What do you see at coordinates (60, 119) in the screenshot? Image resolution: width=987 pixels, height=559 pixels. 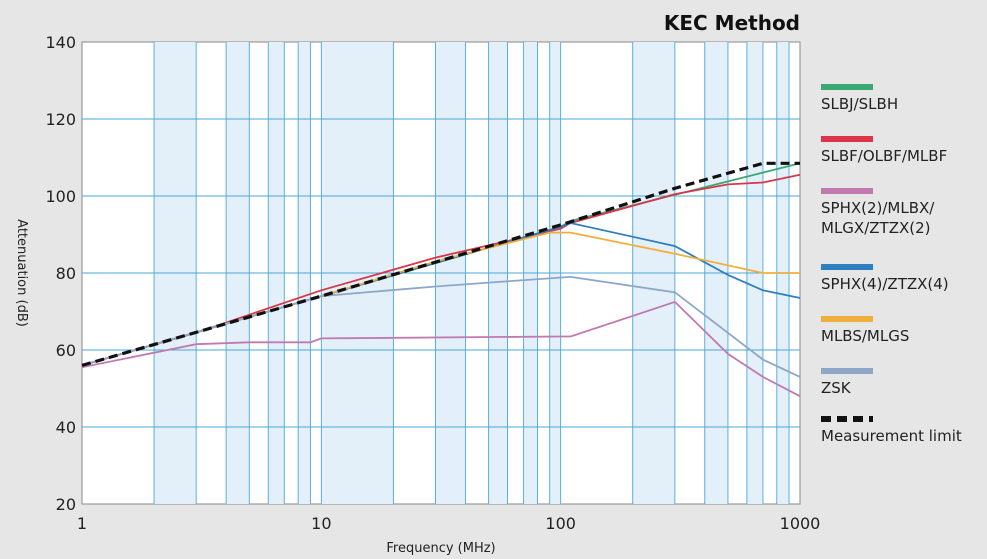 I see `y-tick-label: 120` at bounding box center [60, 119].